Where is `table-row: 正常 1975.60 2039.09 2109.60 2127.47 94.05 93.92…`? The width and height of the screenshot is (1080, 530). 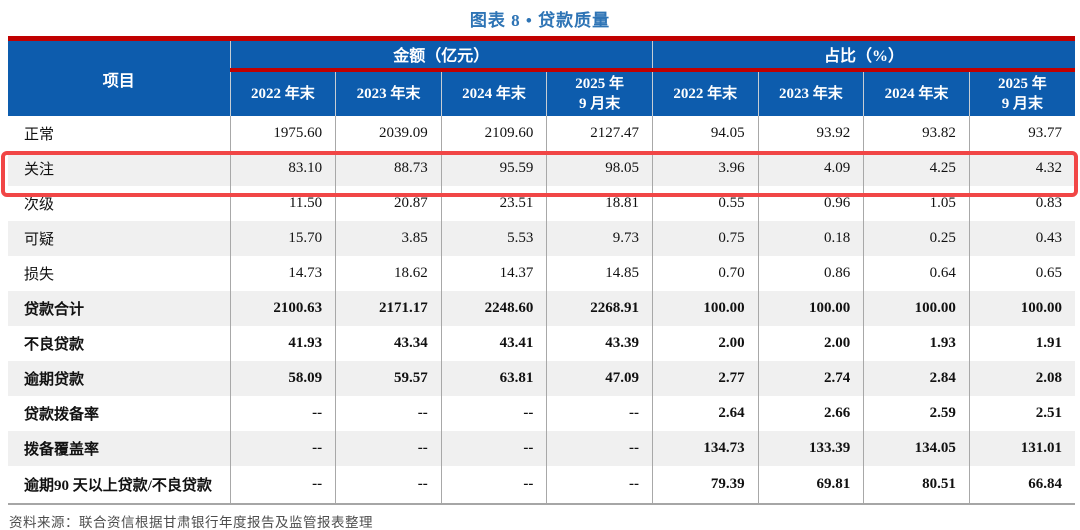
table-row: 正常 1975.60 2039.09 2109.60 2127.47 94.05 93.92… is located at coordinates (541, 133).